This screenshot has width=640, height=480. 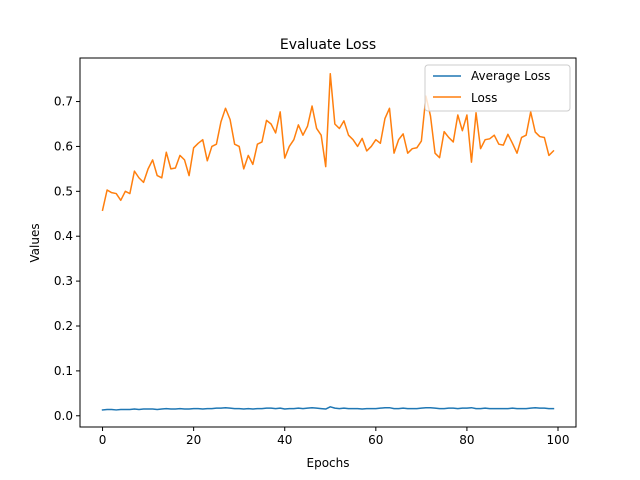 I want to click on y-tick-label: 0.0, so click(x=63, y=416).